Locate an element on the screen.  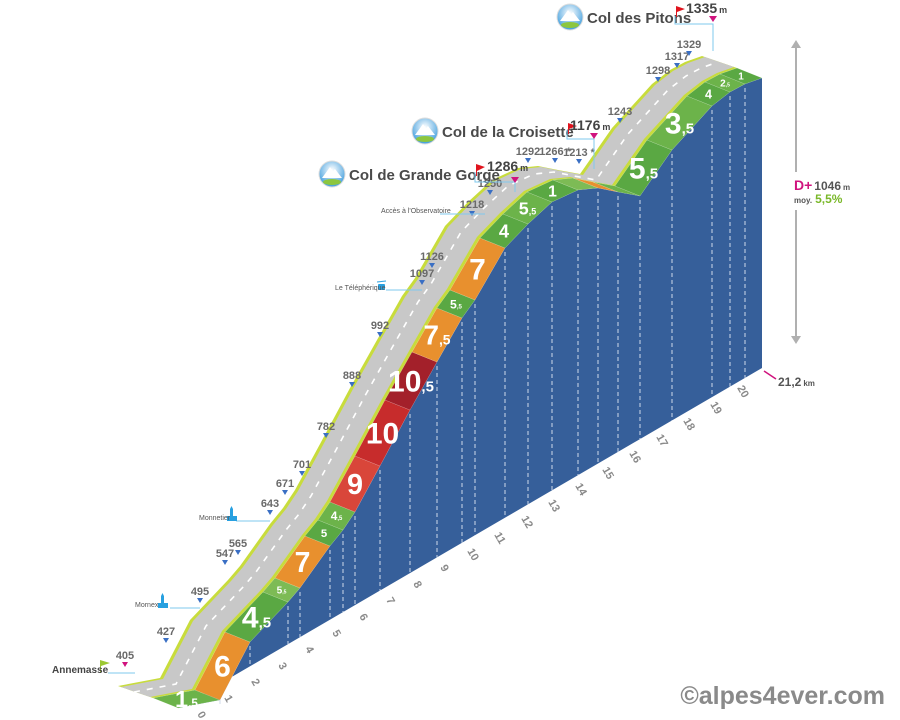
svg-text:moy.5,5%: moy. 5,5% is located at coordinates (818, 199).